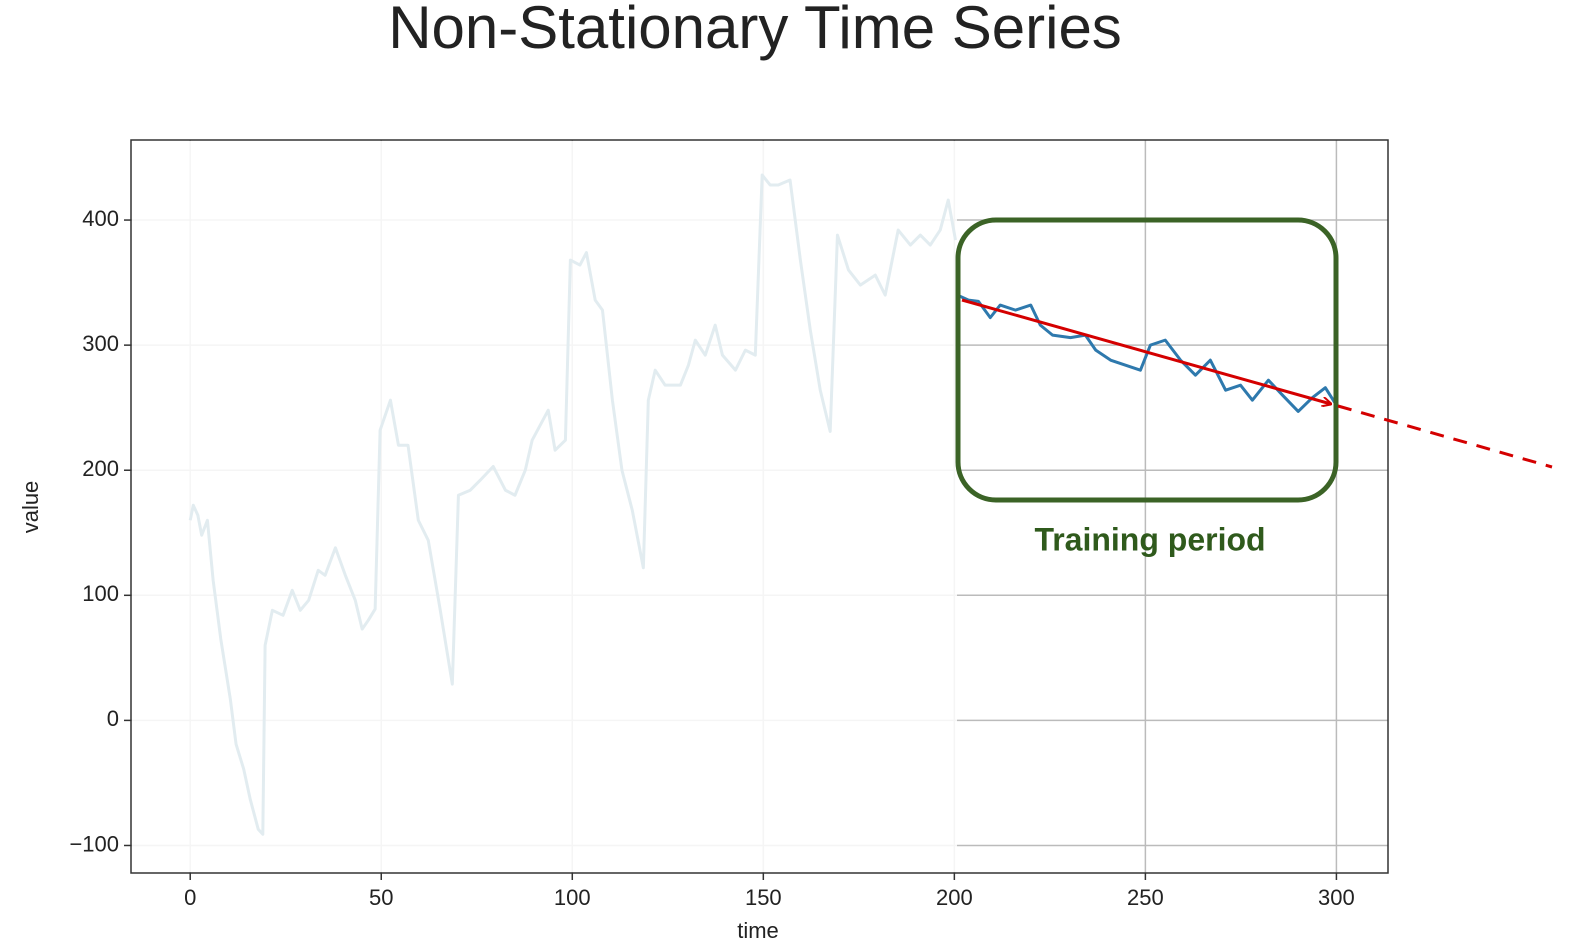  What do you see at coordinates (100, 218) in the screenshot?
I see `y-tick-label: 400` at bounding box center [100, 218].